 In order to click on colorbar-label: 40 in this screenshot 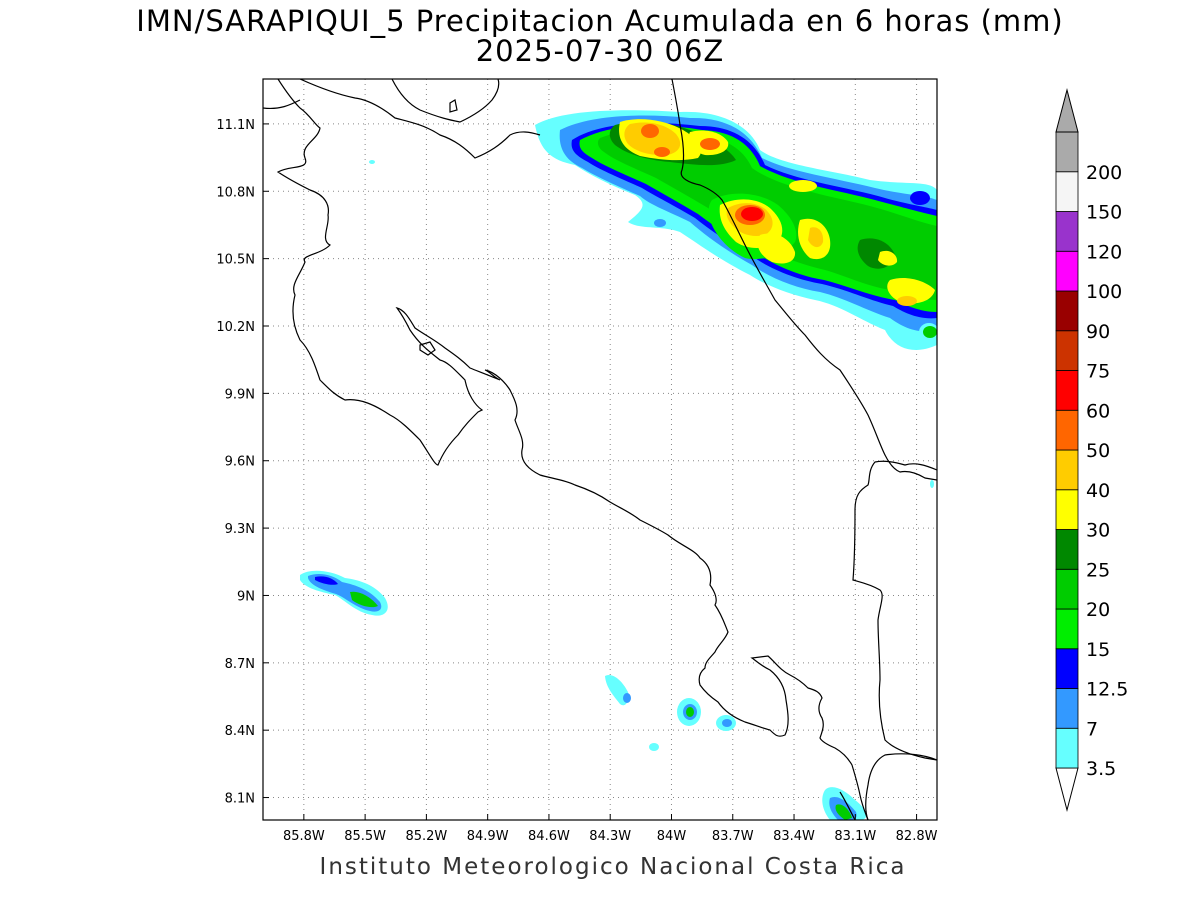, I will do `click(1098, 491)`.